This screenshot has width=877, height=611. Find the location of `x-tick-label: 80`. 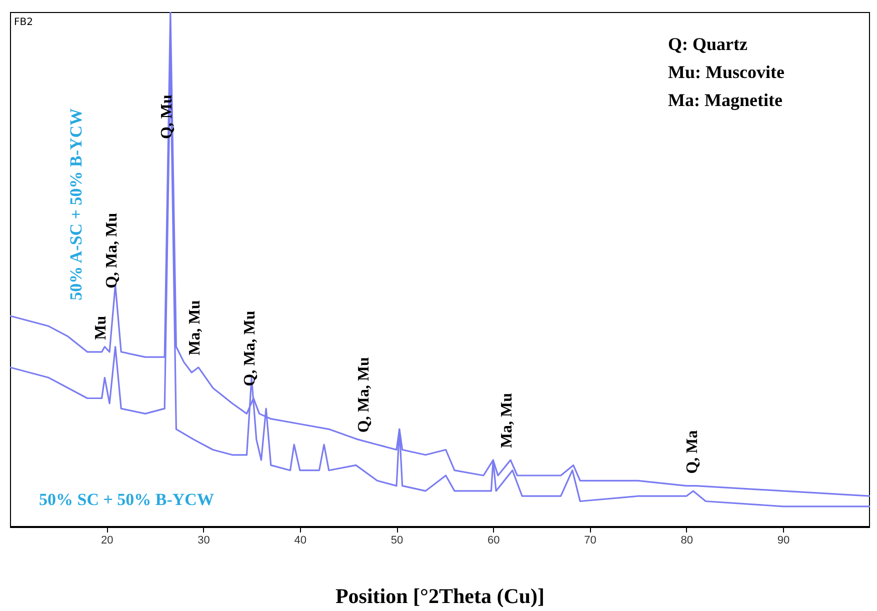

x-tick-label: 80 is located at coordinates (687, 540).